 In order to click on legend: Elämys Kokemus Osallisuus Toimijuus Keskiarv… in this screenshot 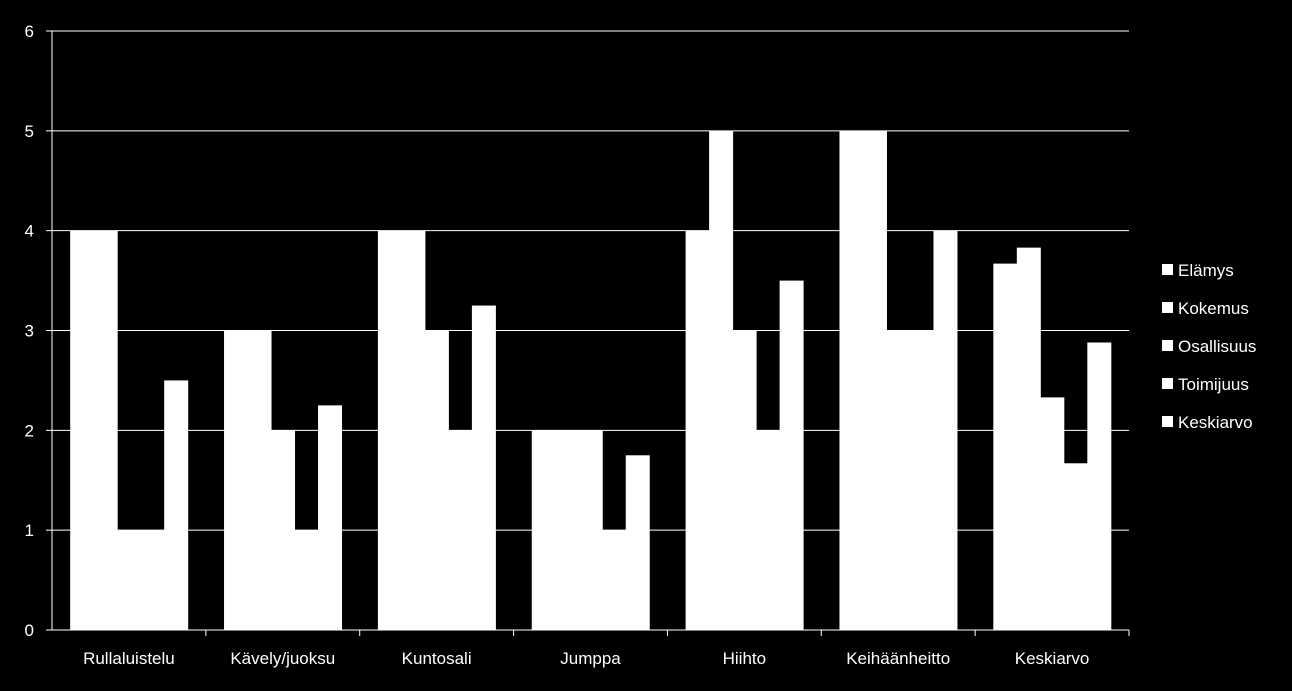, I will do `click(1209, 346)`.